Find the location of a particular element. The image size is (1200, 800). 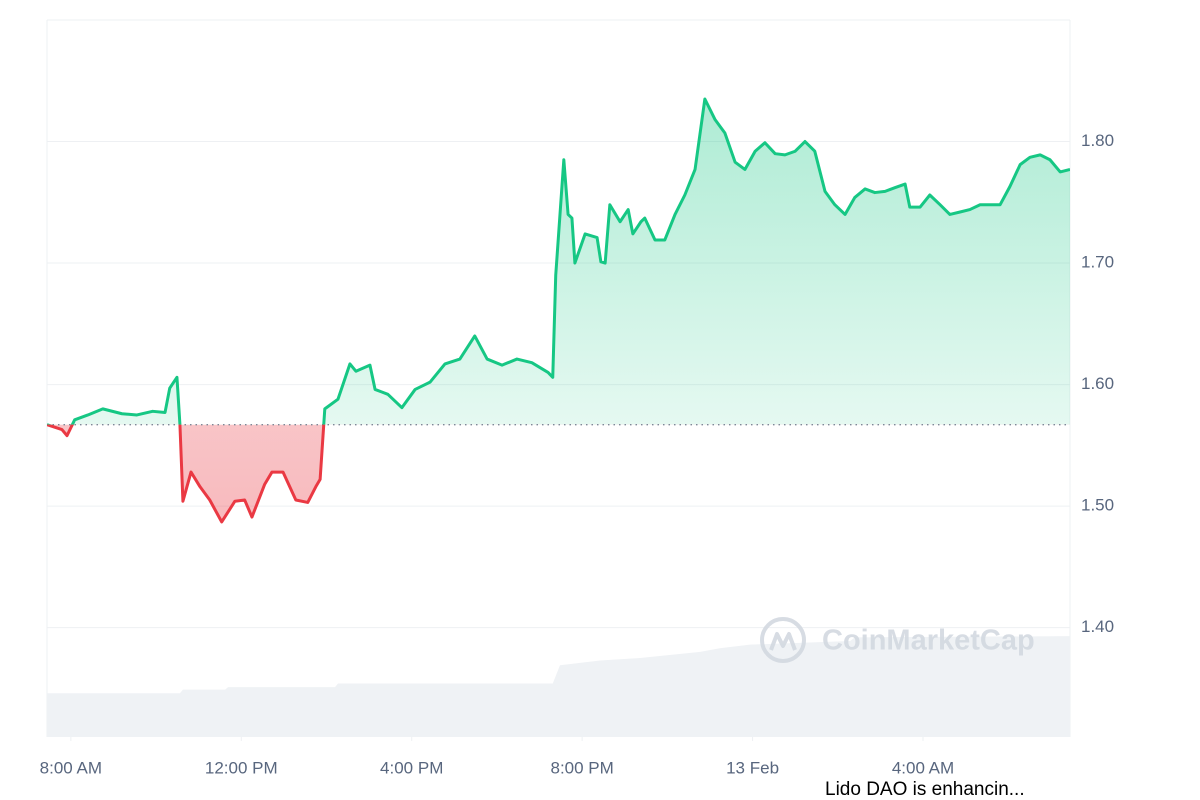

x-tick-label: 12:00 PM is located at coordinates (241, 767).